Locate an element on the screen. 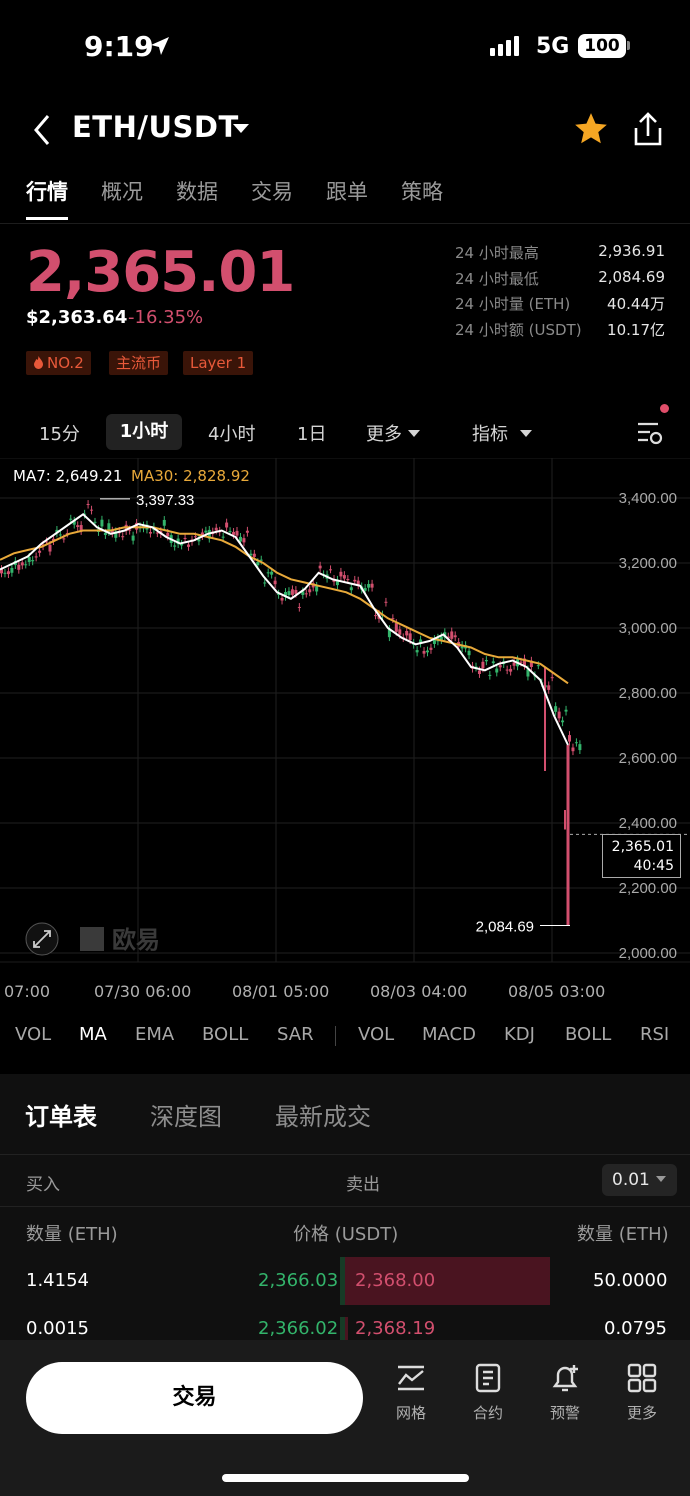  chevron-down-icon is located at coordinates (526, 433).